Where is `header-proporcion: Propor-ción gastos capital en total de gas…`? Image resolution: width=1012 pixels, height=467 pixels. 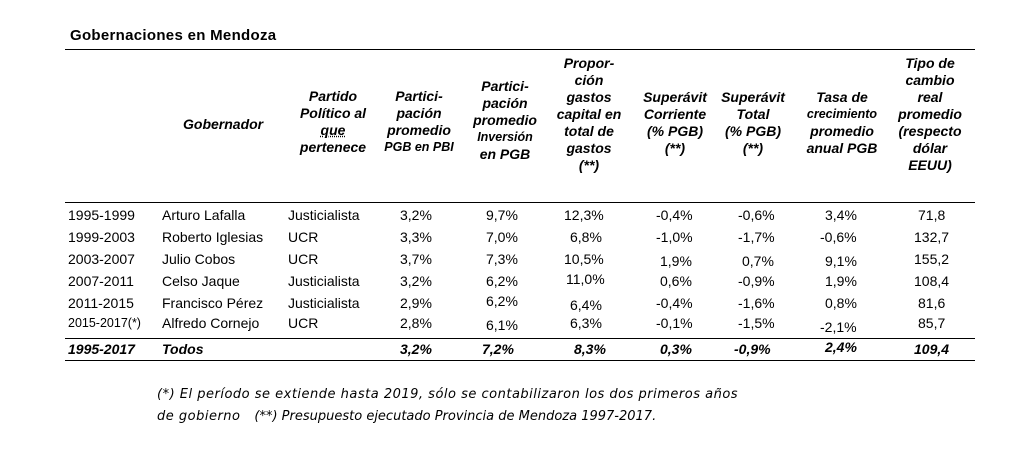 header-proporcion: Propor-ción gastos capital en total de gas… is located at coordinates (589, 114).